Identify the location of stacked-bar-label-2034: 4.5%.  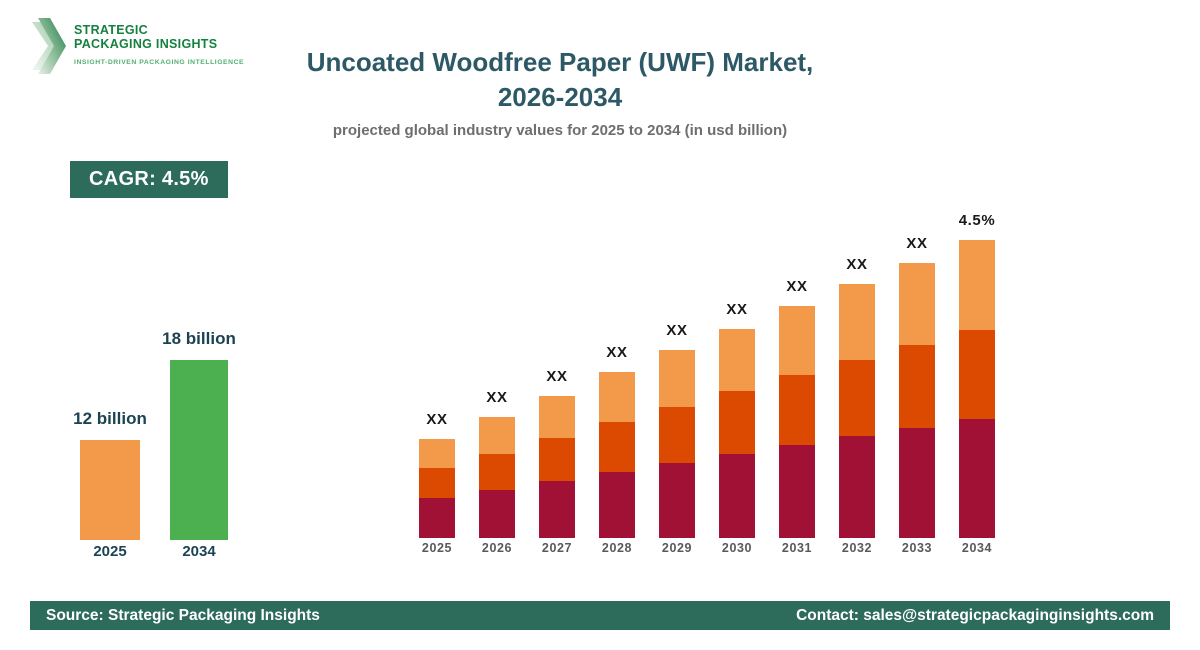
(977, 220).